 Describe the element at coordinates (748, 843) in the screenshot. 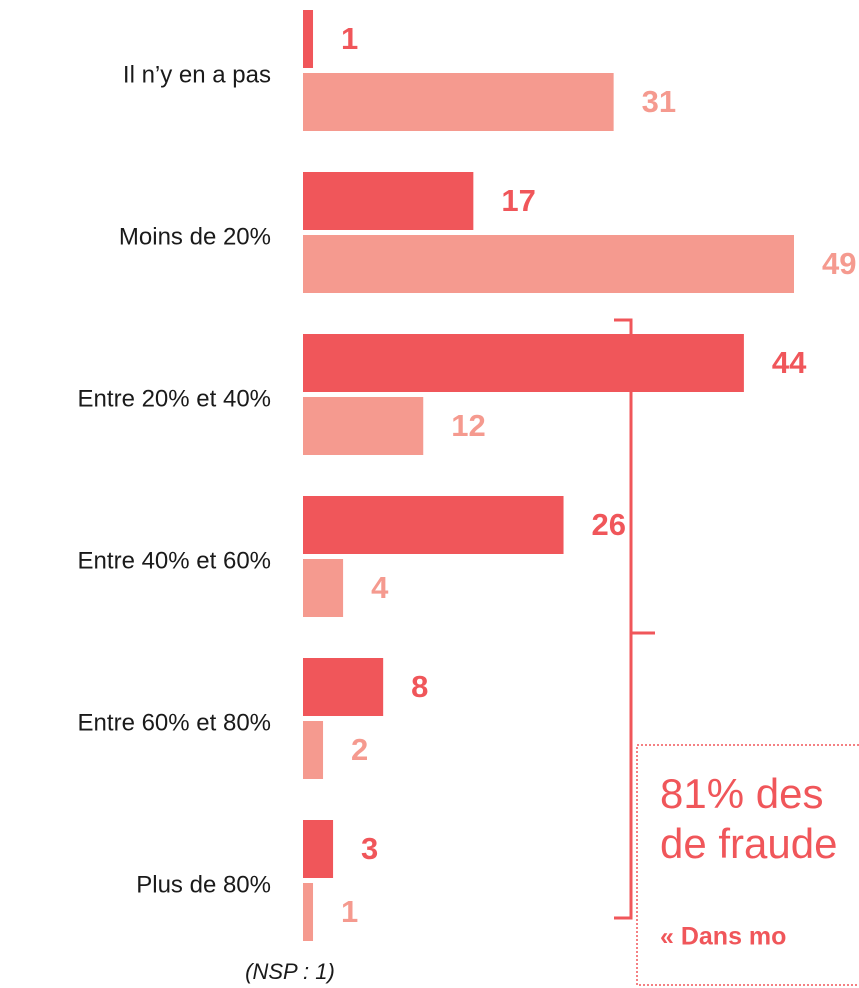

I see `callout-text: de fraude` at that location.